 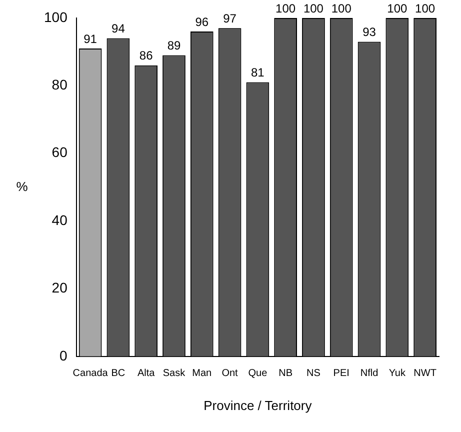 I want to click on x-tick-label: Man, so click(x=202, y=374).